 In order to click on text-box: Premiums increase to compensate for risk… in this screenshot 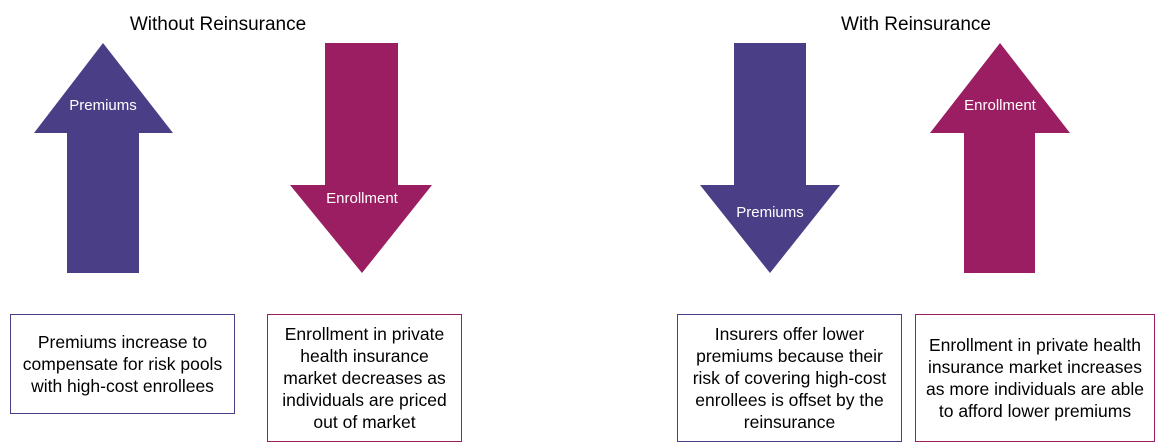, I will do `click(122, 364)`.